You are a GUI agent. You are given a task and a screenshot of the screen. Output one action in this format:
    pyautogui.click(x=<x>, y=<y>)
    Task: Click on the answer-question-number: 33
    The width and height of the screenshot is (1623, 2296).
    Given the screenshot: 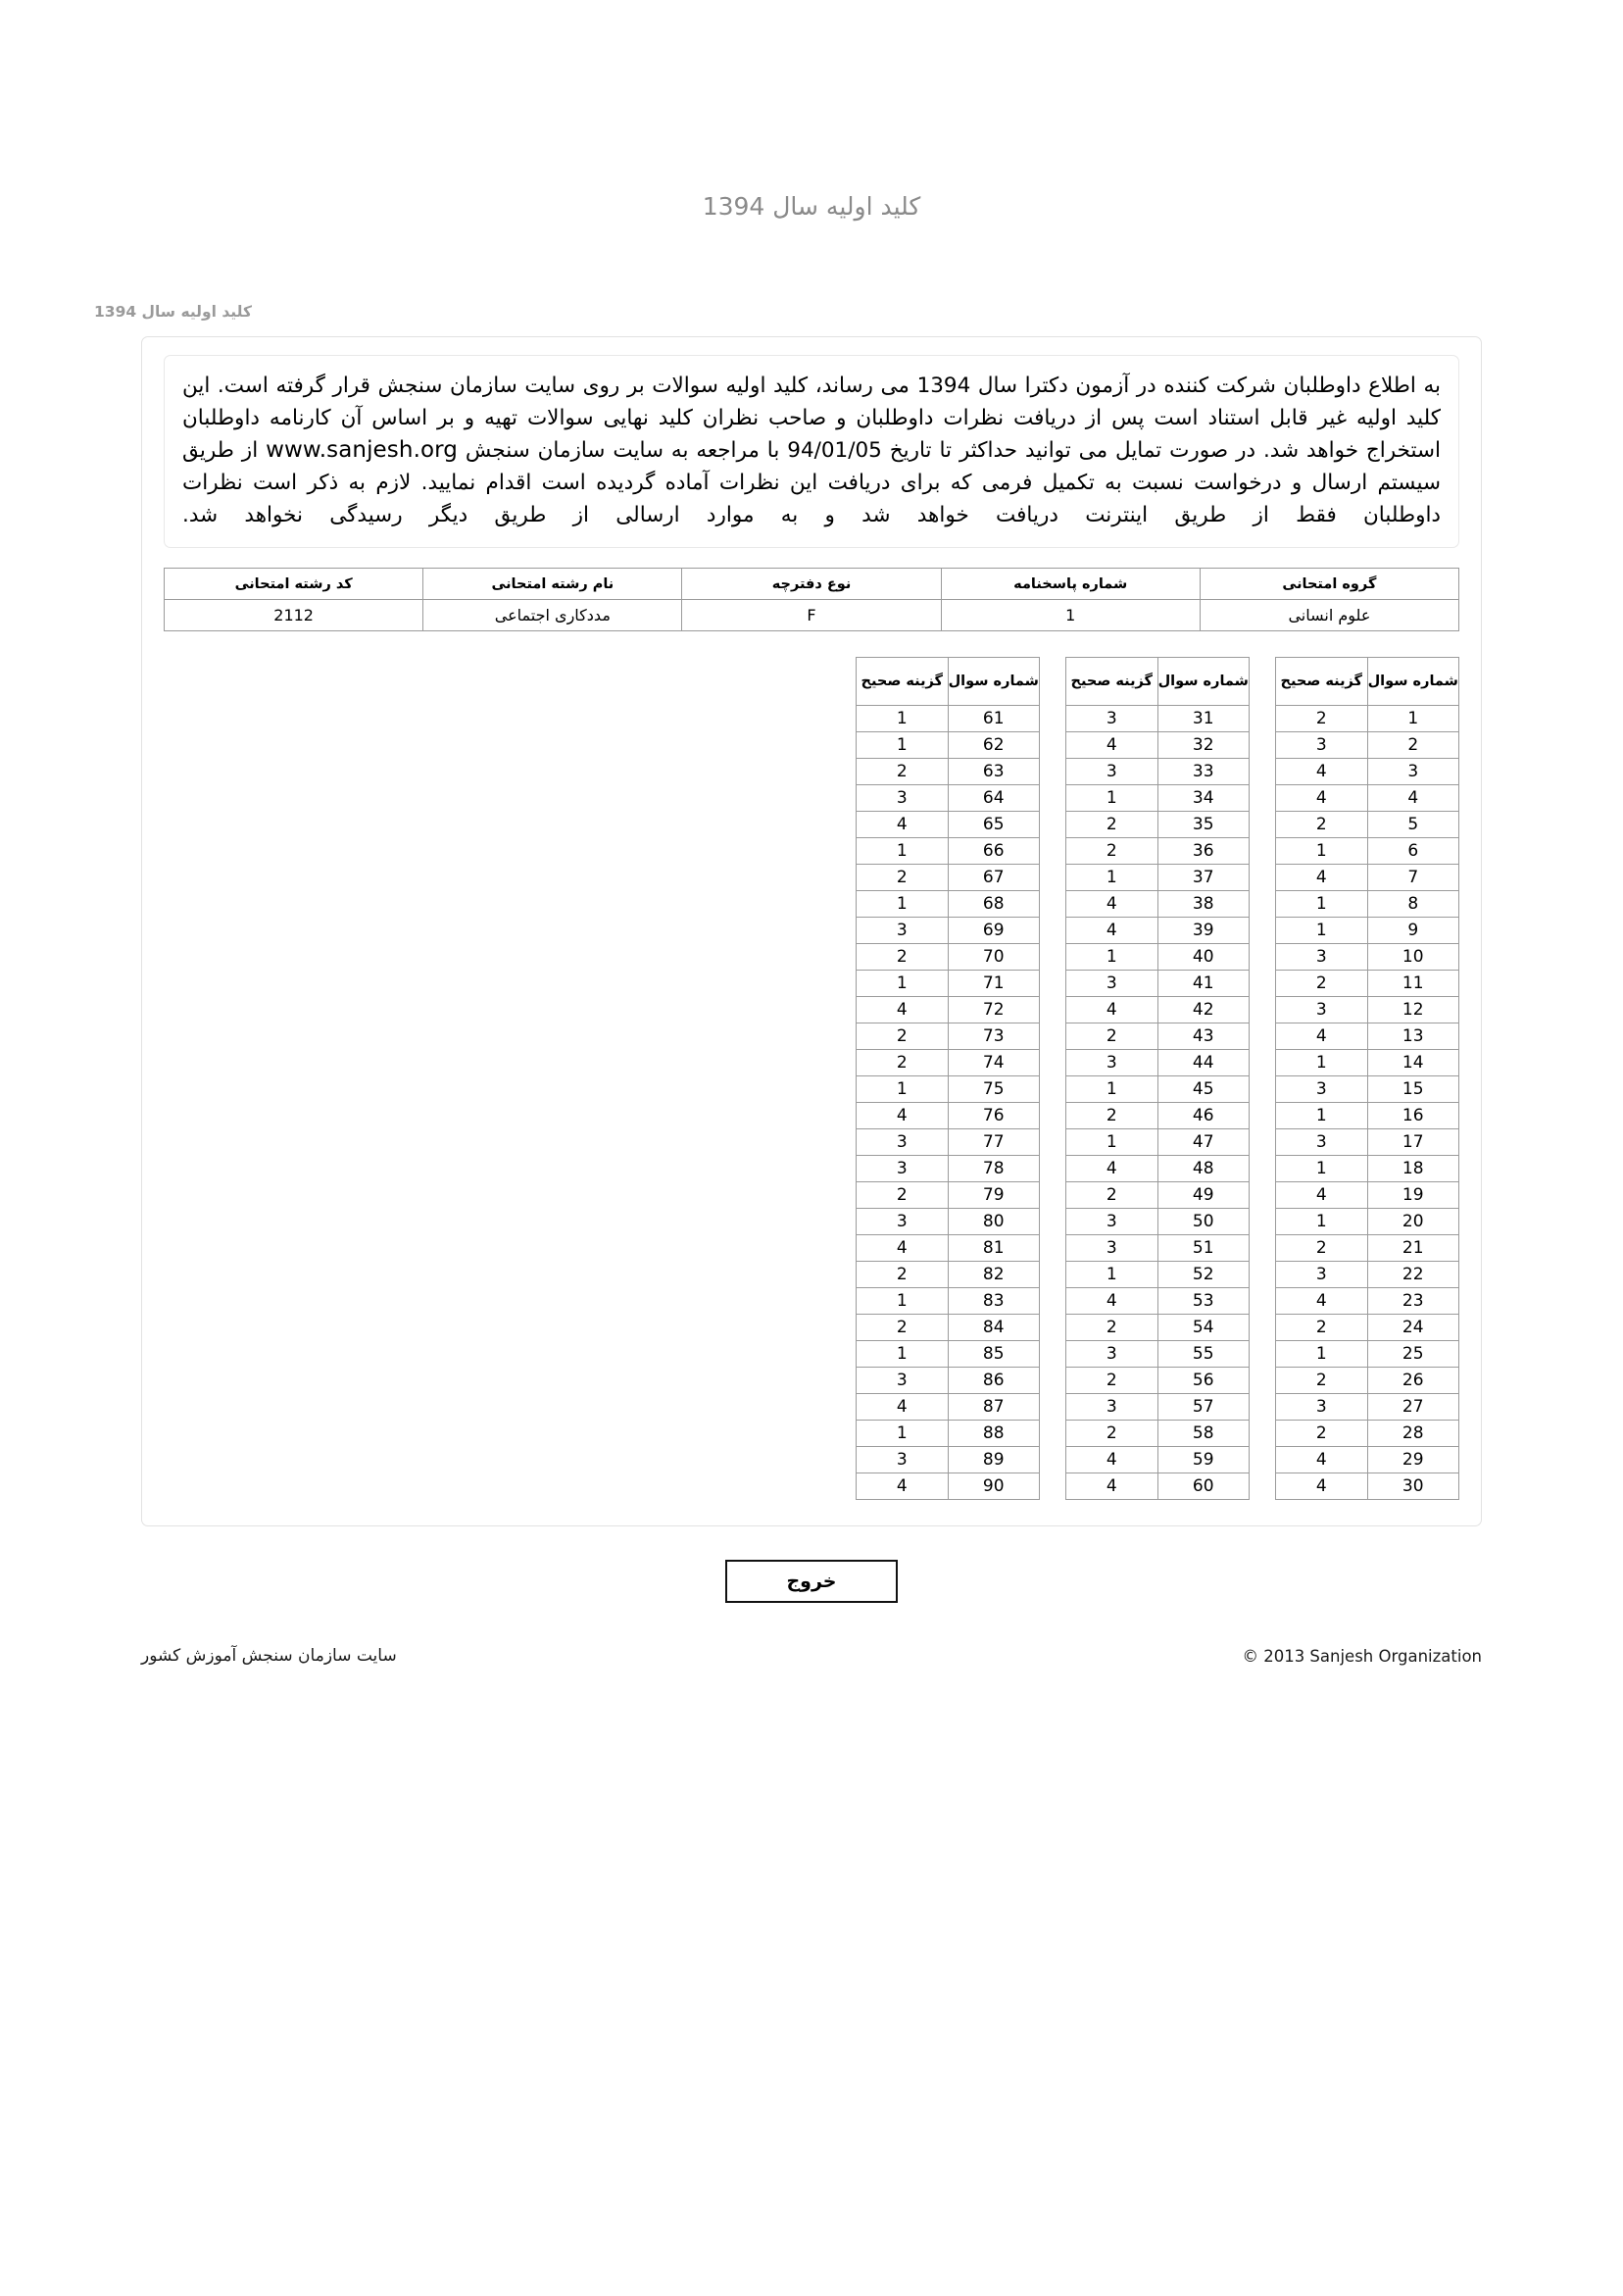 What is the action you would take?
    pyautogui.click(x=1203, y=771)
    